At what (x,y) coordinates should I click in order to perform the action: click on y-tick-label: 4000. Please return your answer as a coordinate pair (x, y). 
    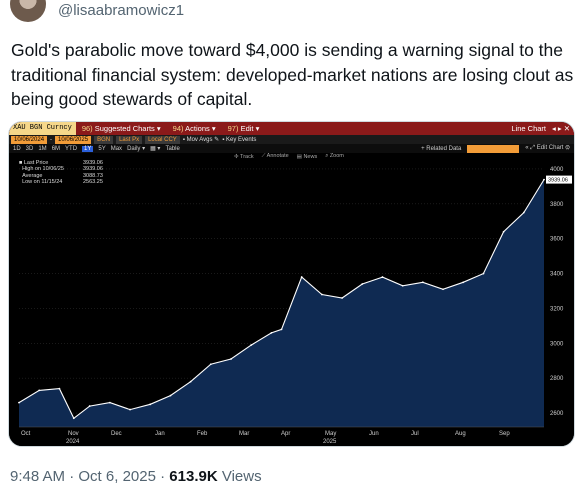
    Looking at the image, I should click on (557, 170).